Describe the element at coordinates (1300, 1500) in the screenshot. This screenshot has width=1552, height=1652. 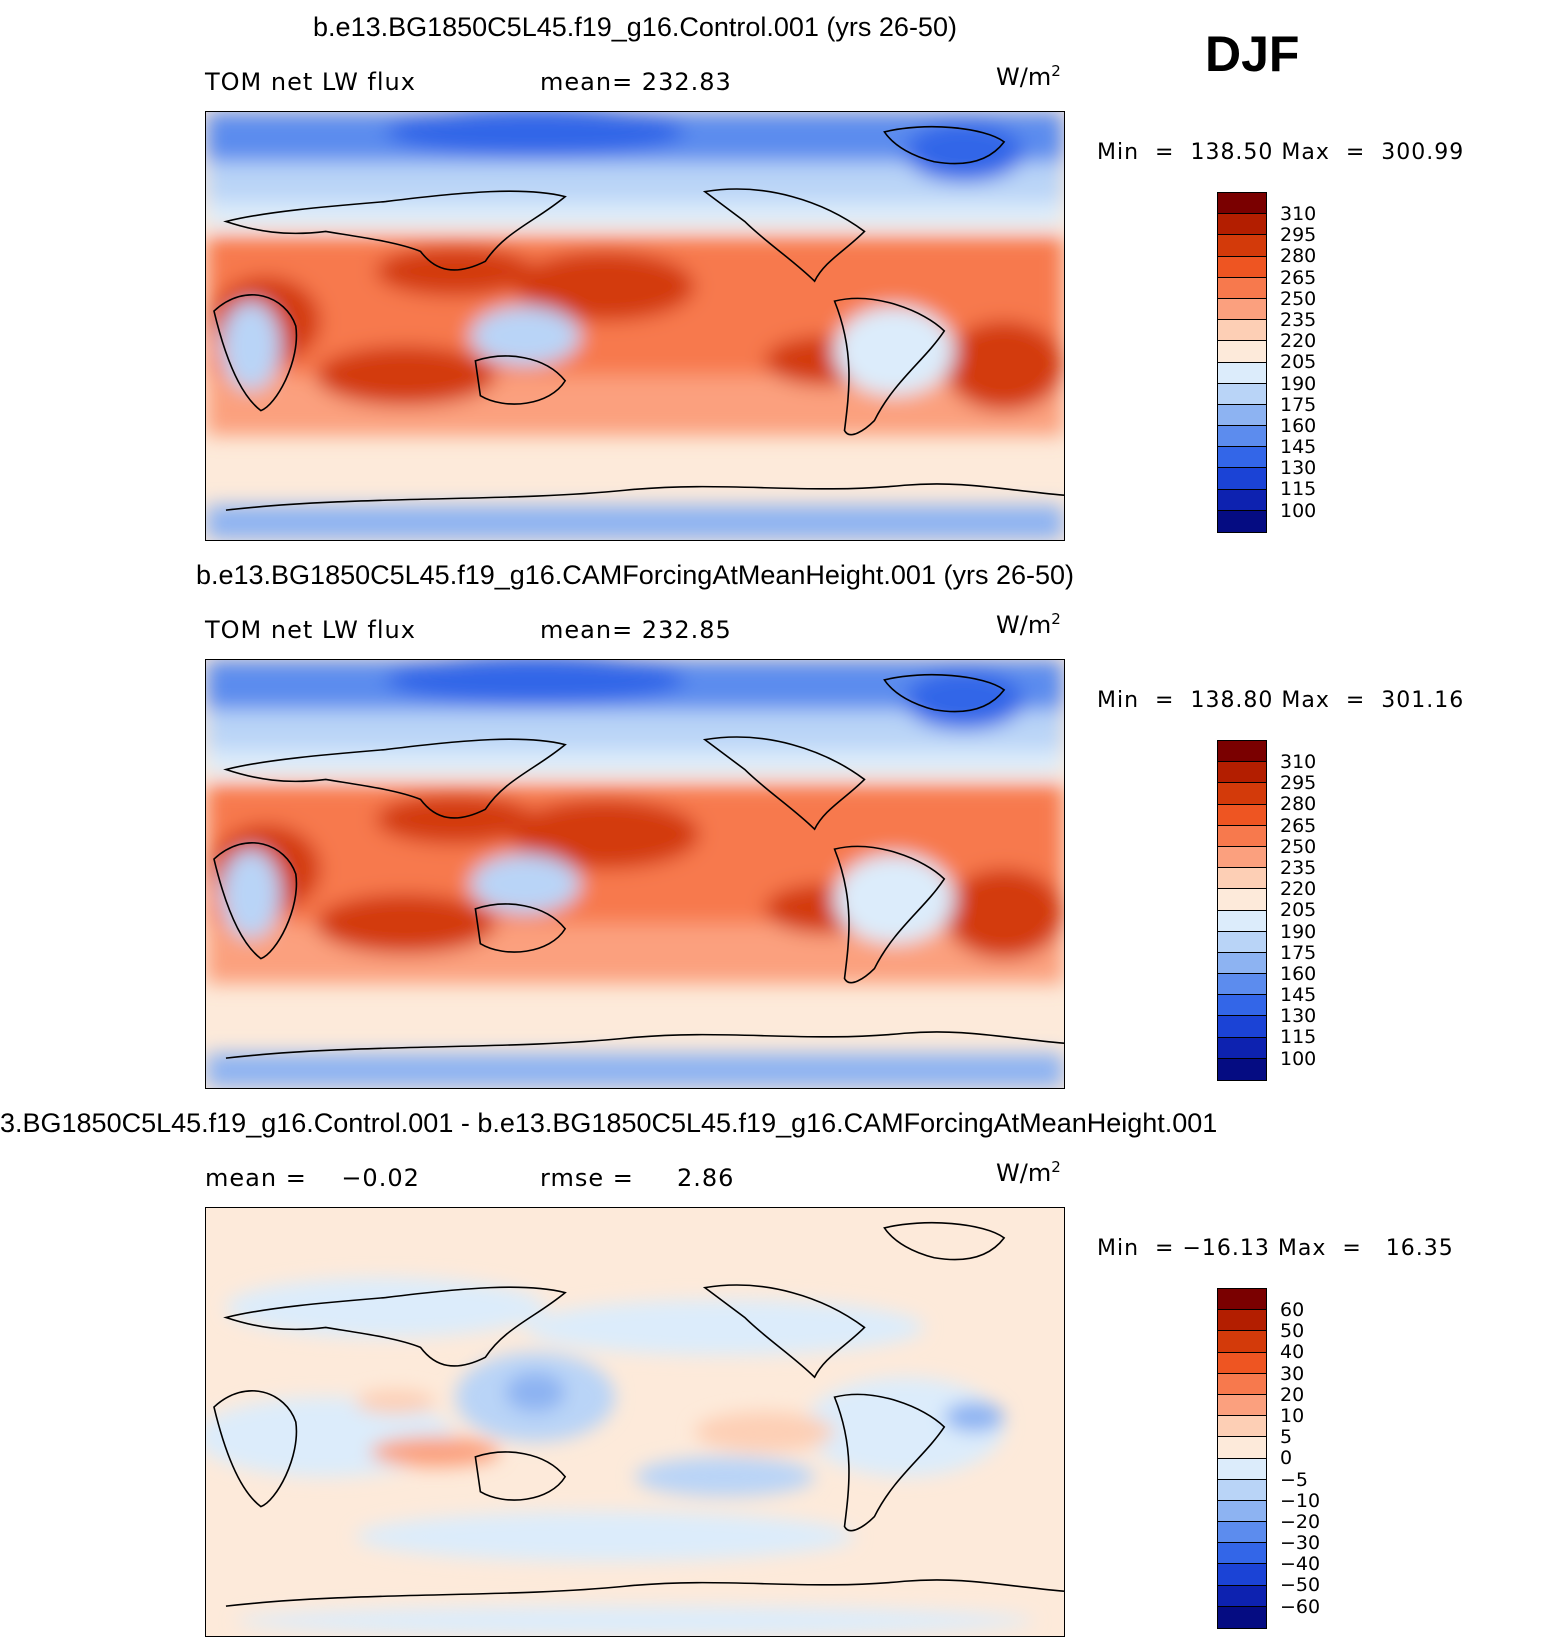
I see `colorbar-tick-label: −10` at that location.